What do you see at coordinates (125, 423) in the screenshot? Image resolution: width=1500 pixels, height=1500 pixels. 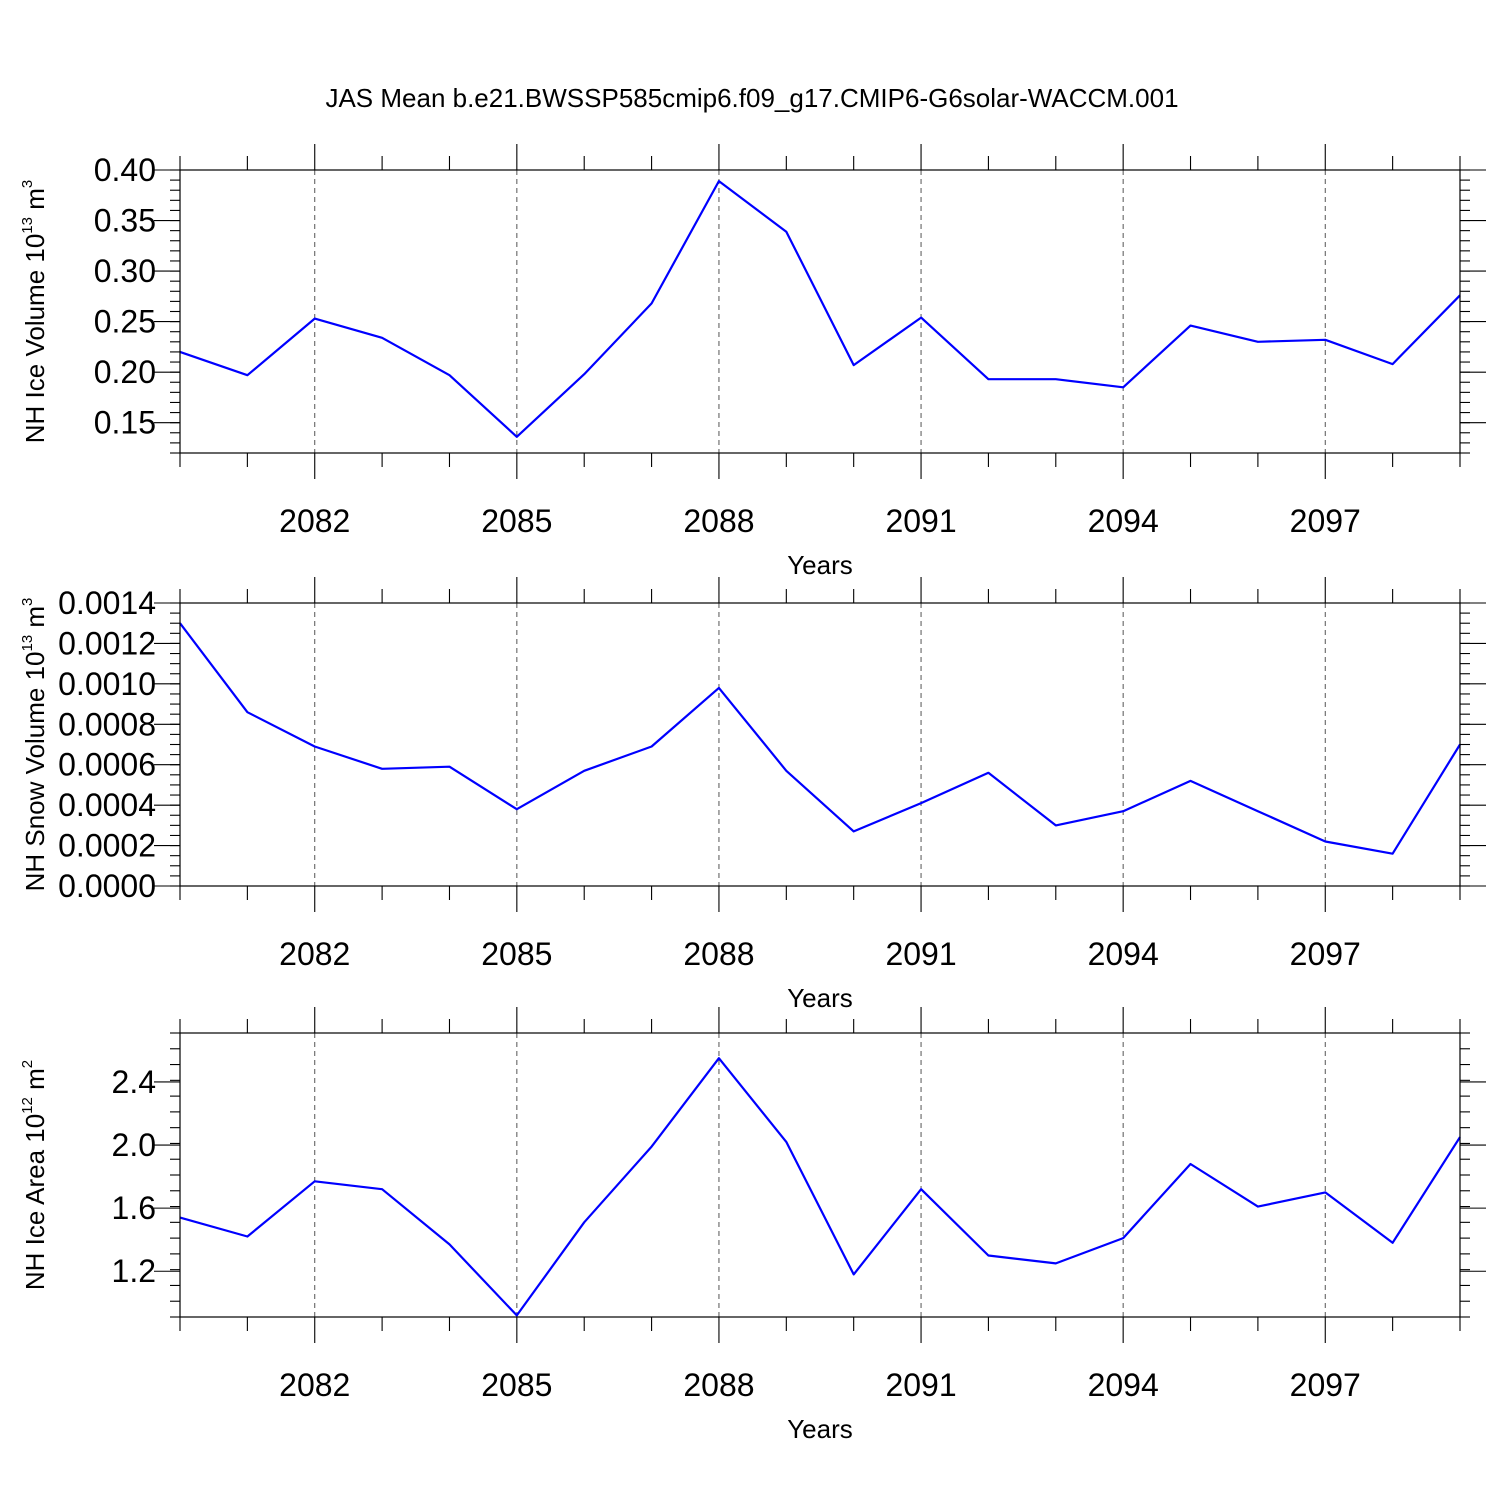 I see `y-tick-label: 0.15` at bounding box center [125, 423].